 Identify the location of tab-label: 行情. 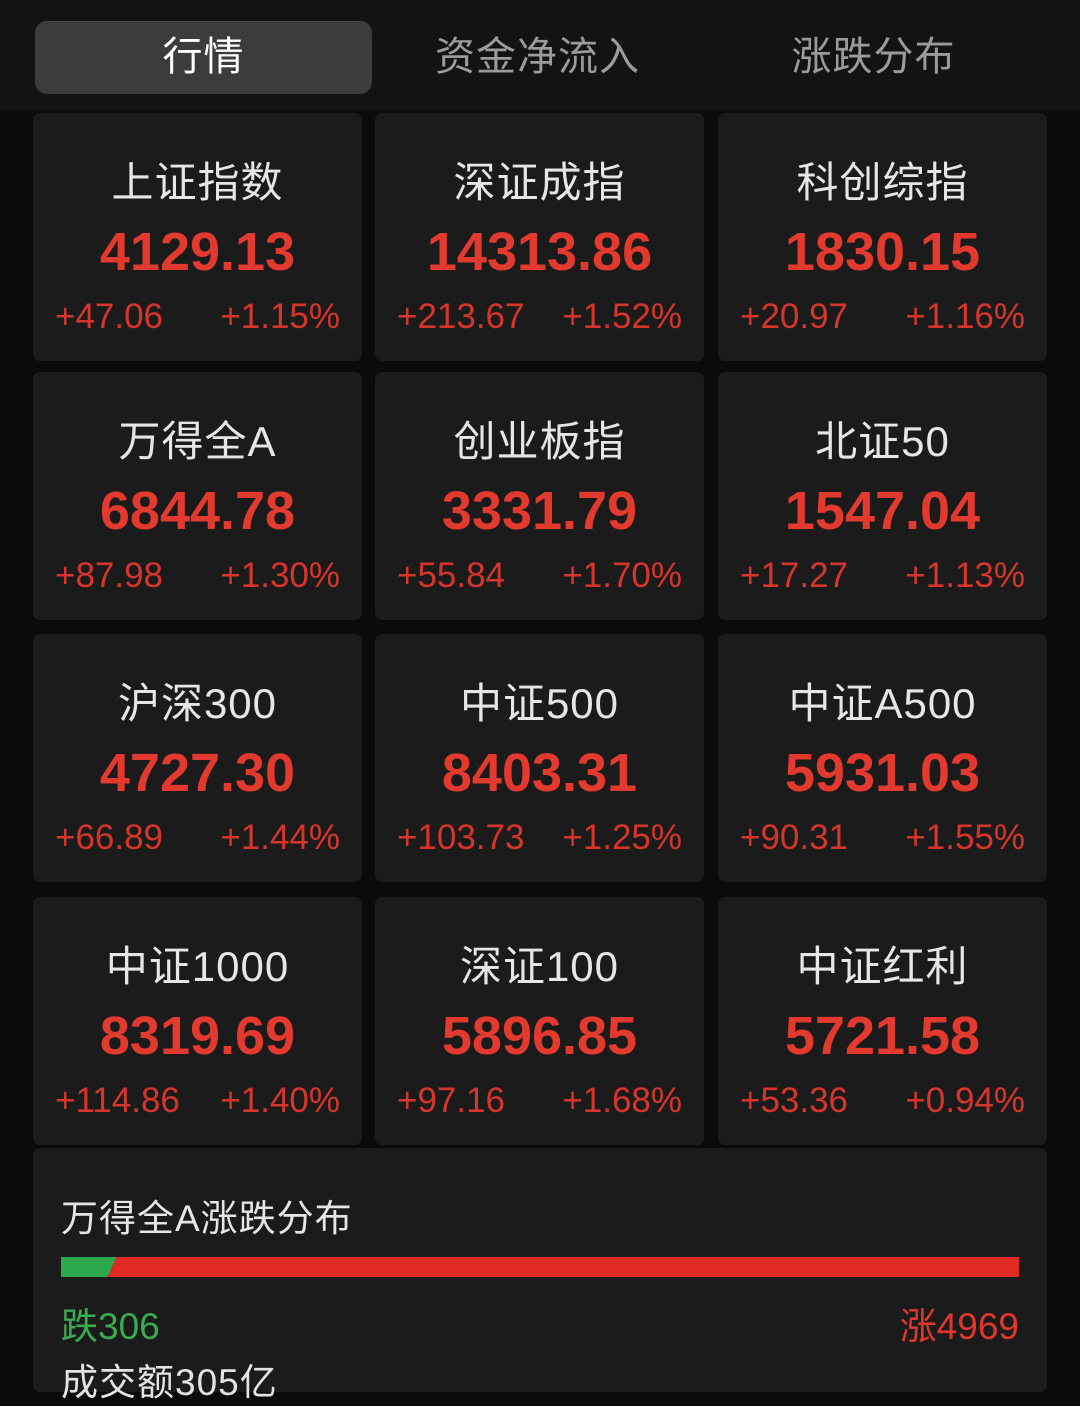
(203, 57).